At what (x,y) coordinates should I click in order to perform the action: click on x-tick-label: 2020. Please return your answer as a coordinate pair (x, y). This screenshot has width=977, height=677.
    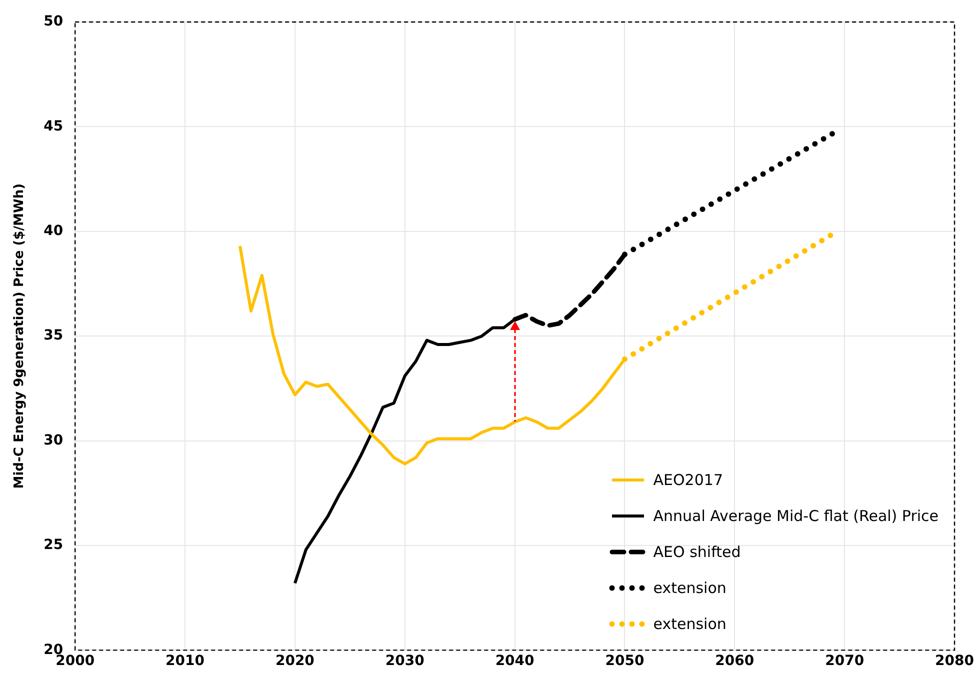
    Looking at the image, I should click on (295, 661).